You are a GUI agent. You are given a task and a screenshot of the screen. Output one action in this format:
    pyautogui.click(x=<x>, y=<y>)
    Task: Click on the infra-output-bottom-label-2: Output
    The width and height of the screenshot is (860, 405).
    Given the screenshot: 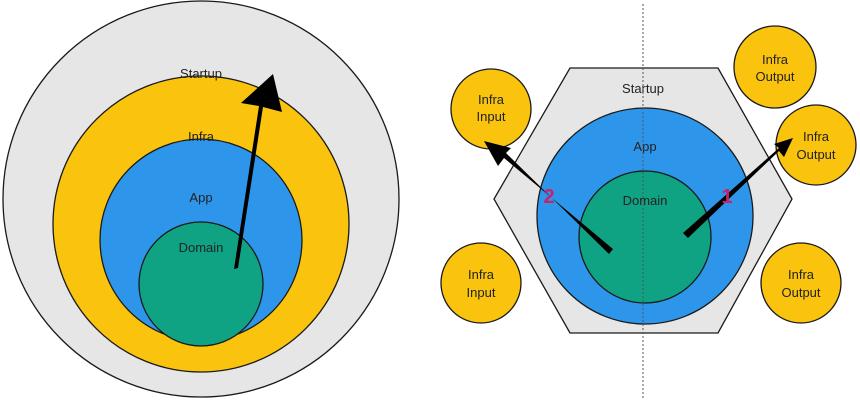 What is the action you would take?
    pyautogui.click(x=800, y=292)
    